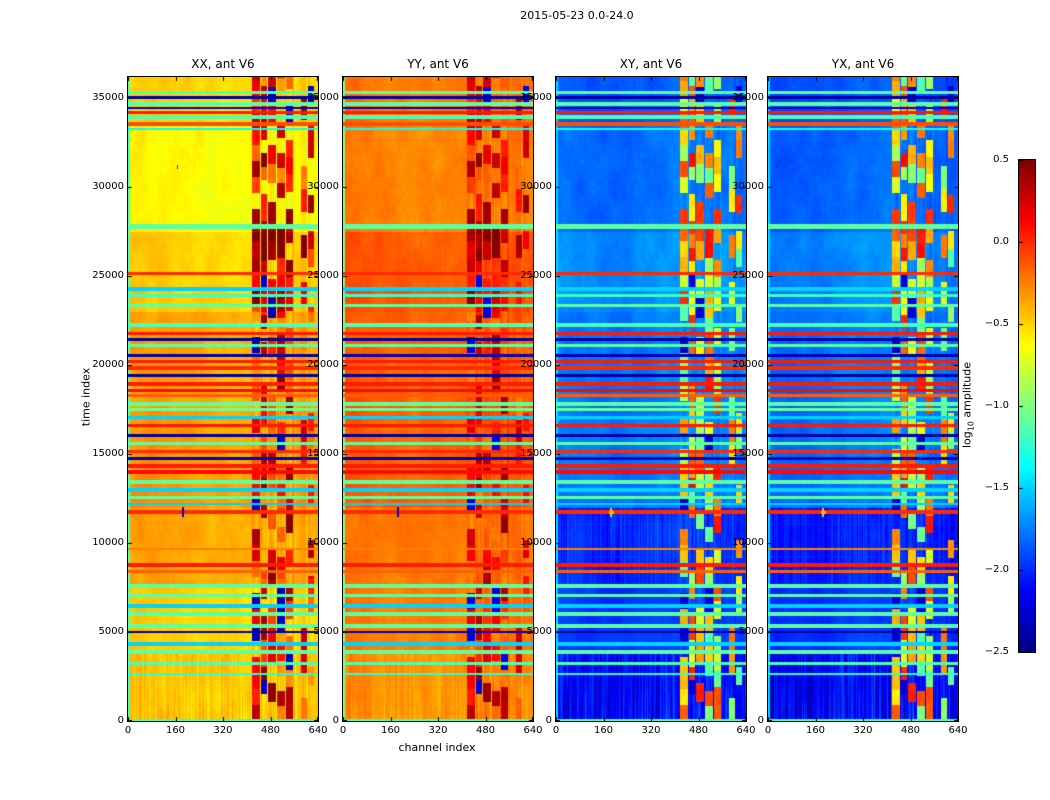 The image size is (1050, 800). Describe the element at coordinates (996, 569) in the screenshot. I see `colorbar-tick-label: −2.0` at that location.